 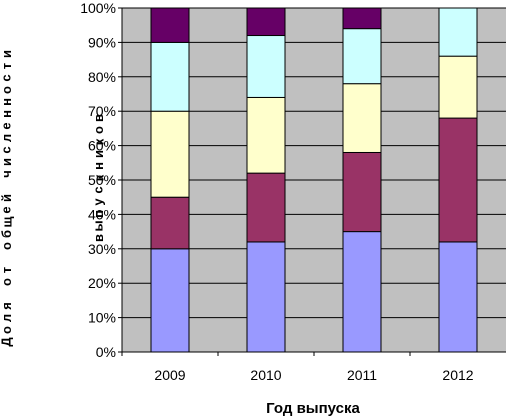 What do you see at coordinates (106, 352) in the screenshot?
I see `y-tick-label: 0%` at bounding box center [106, 352].